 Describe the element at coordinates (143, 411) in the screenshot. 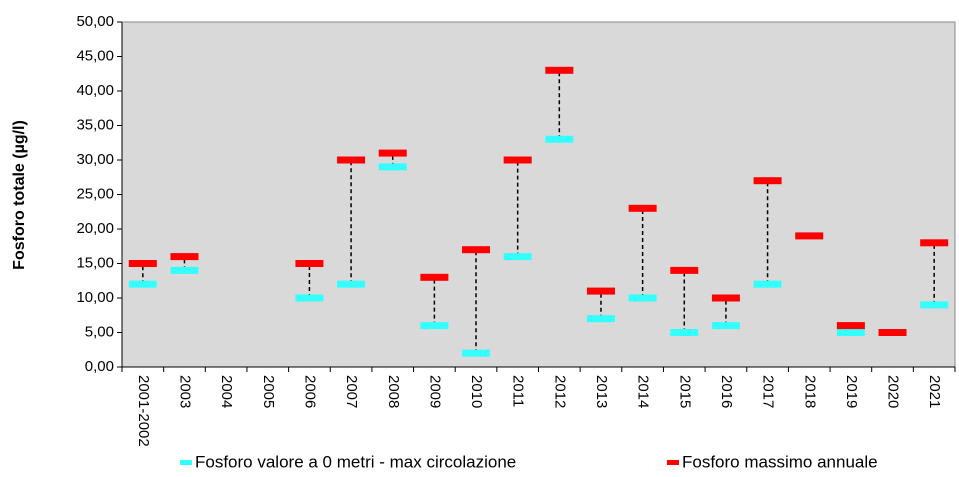

I see `x-tick-label: 2001-2002` at that location.